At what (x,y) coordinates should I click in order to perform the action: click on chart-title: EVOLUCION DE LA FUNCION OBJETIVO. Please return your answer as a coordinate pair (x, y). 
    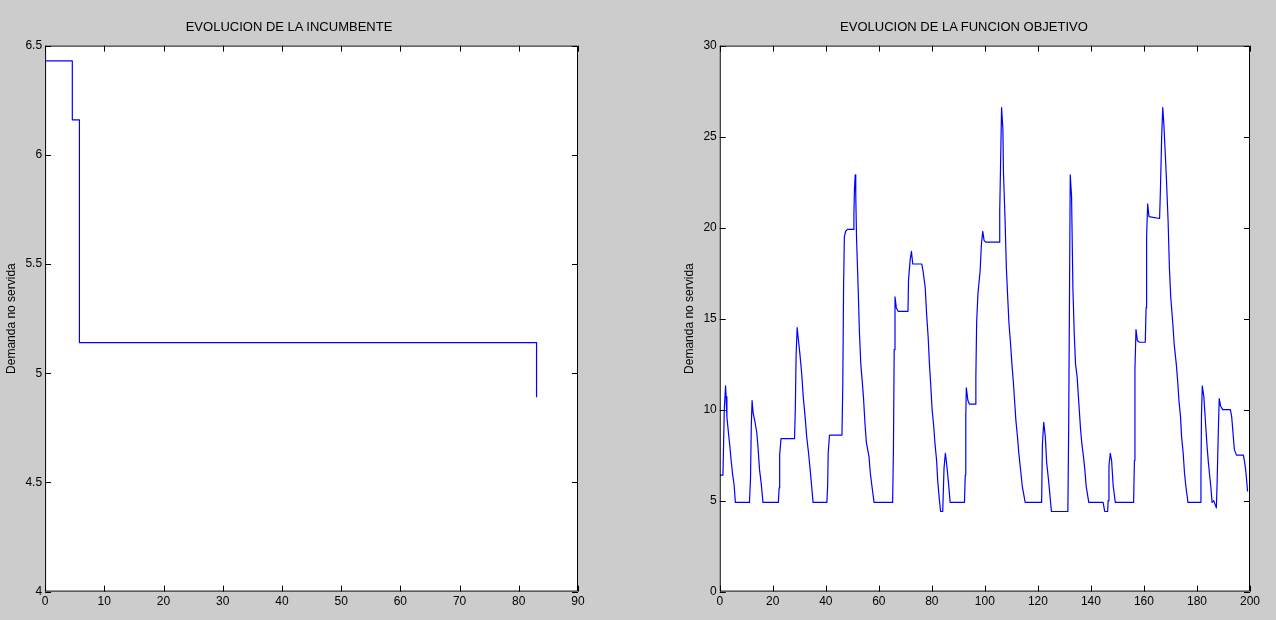
    Looking at the image, I should click on (964, 27).